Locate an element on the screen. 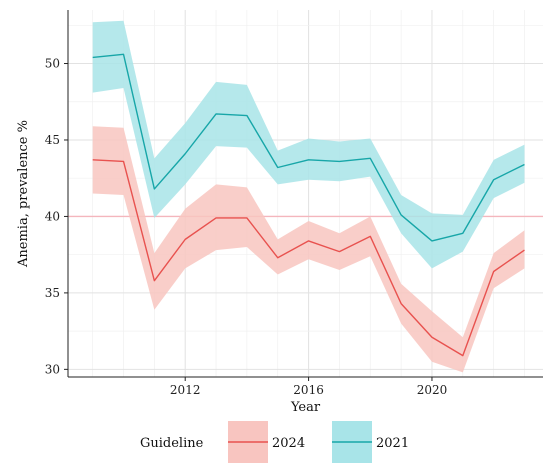 Image resolution: width=560 pixels, height=476 pixels. legend: Guideline 2024 2021 is located at coordinates (274, 442).